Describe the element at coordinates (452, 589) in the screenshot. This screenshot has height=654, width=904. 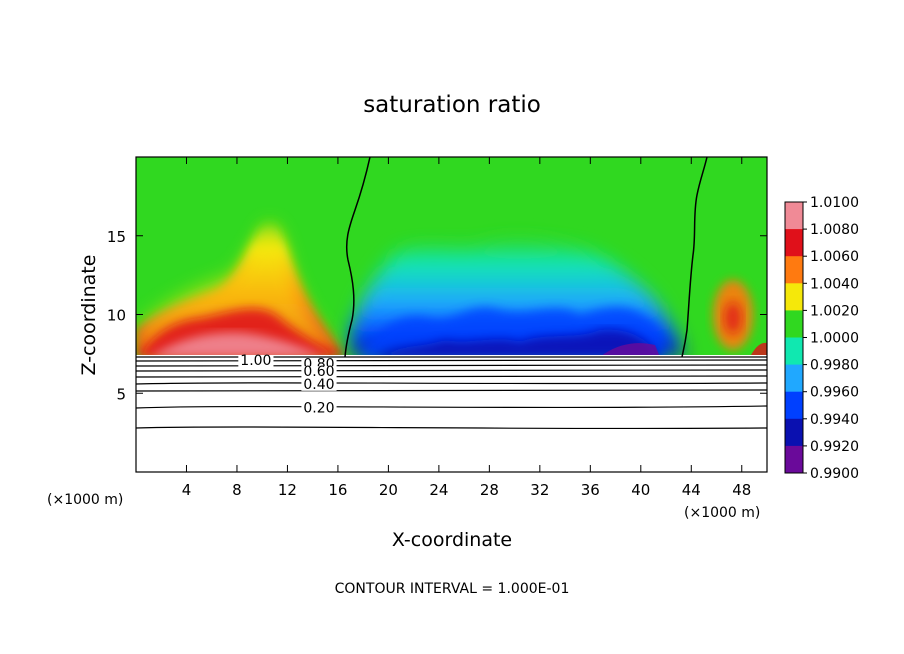
I see `contour-interval-note: CONTOUR INTERVAL = 1.000E-01` at that location.